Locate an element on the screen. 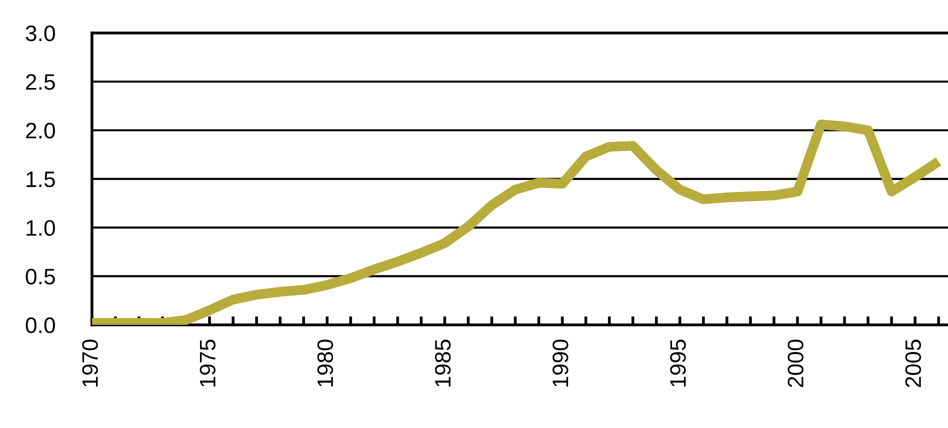  x-tick-label: 1970 is located at coordinates (90, 363).